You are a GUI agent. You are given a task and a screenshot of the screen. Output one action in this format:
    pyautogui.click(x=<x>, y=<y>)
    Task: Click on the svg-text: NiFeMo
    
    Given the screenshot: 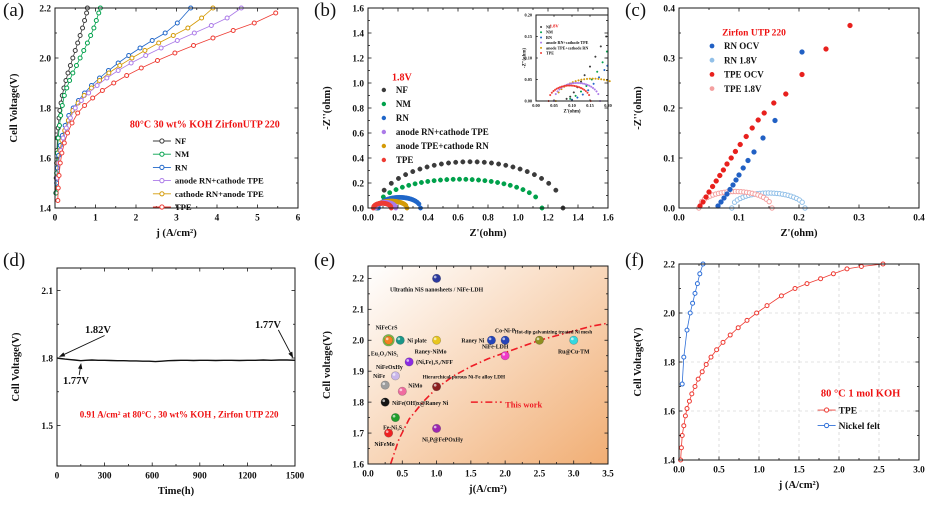 What is the action you would take?
    pyautogui.click(x=384, y=445)
    